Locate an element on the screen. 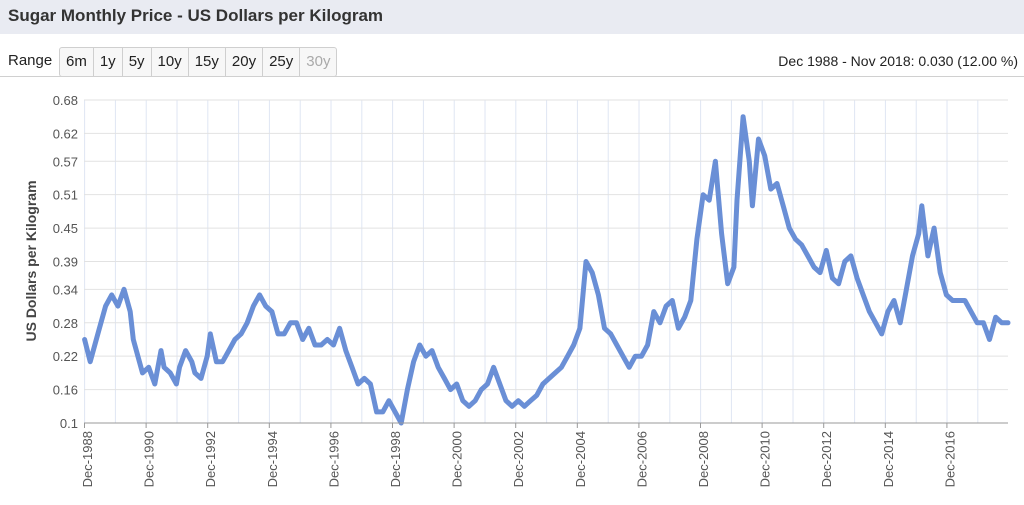 The height and width of the screenshot is (505, 1024). y-tick-label: 0.45 is located at coordinates (65, 228).